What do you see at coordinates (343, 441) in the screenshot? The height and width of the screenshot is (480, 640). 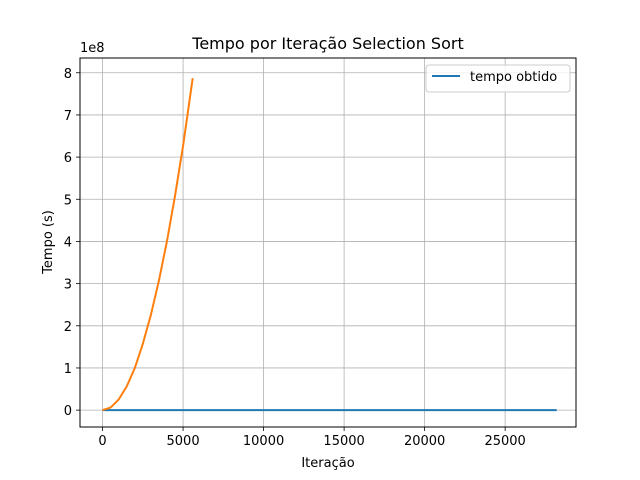 I see `x-tick-label: 15000` at bounding box center [343, 441].